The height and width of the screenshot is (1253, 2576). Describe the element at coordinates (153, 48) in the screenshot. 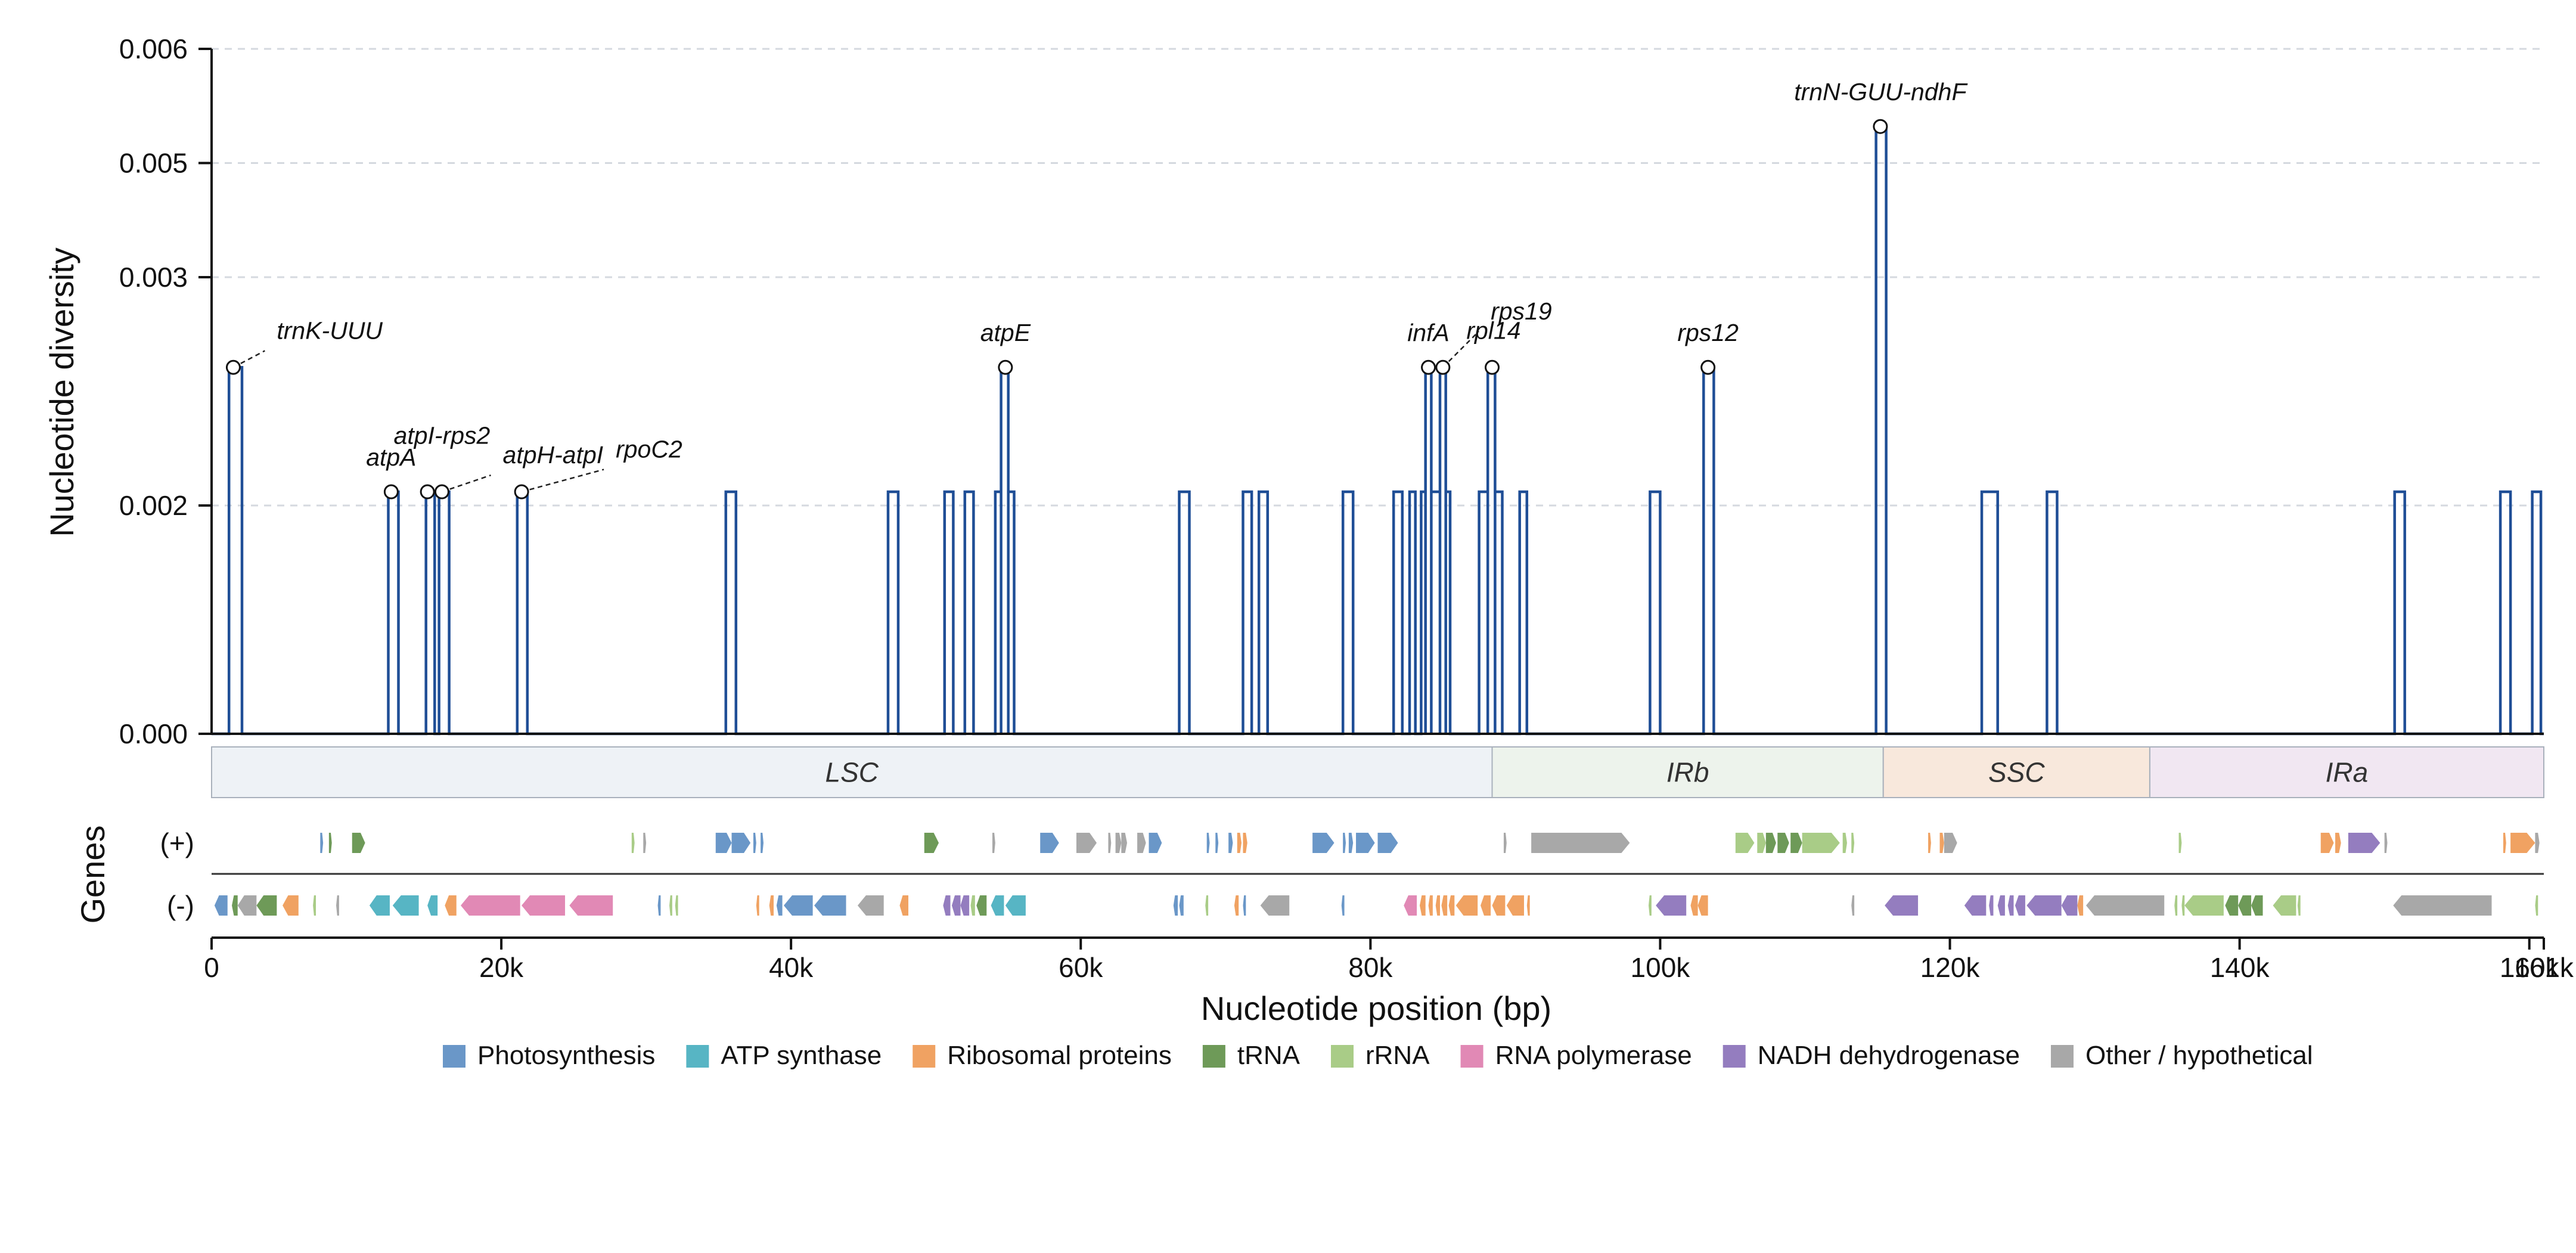

I see `y-tick-label: 0.006` at that location.